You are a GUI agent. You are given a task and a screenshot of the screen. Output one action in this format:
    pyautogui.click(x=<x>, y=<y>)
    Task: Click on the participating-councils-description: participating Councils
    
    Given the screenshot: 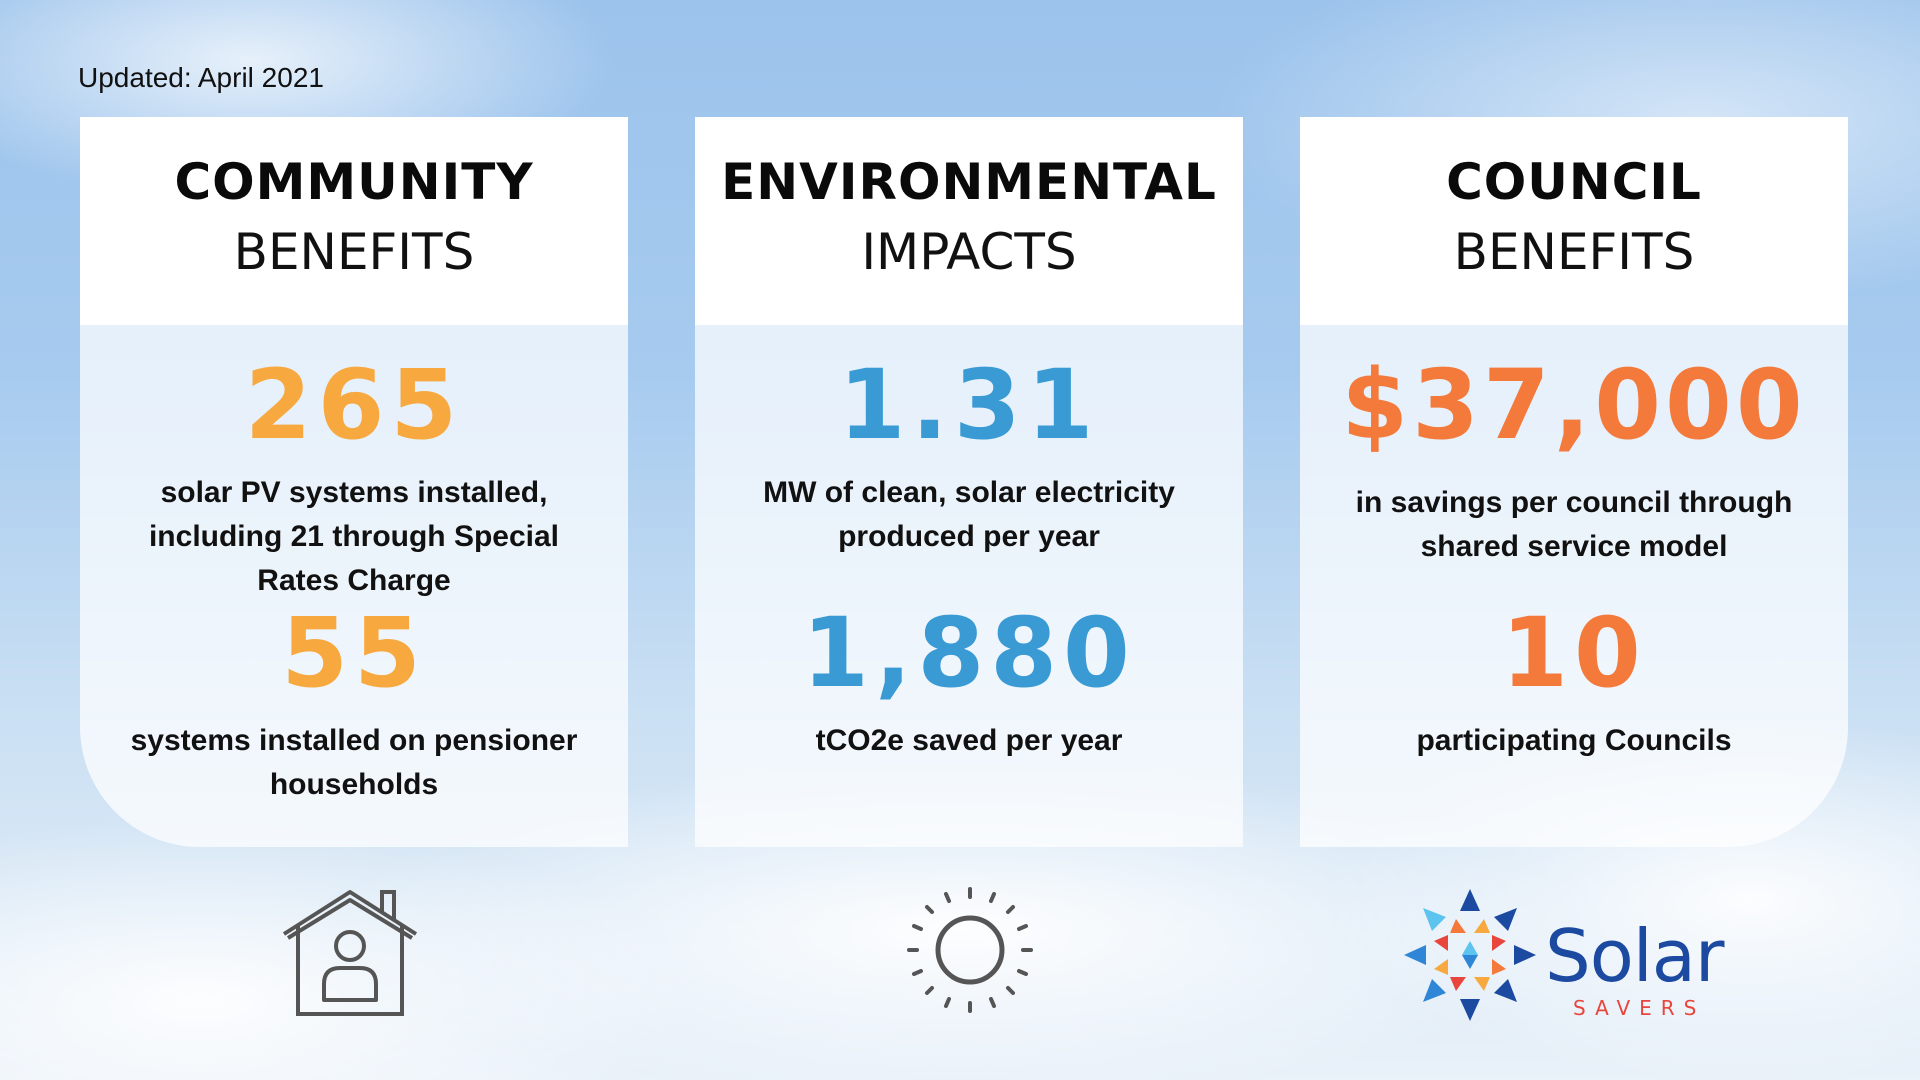 What is the action you would take?
    pyautogui.click(x=1574, y=740)
    